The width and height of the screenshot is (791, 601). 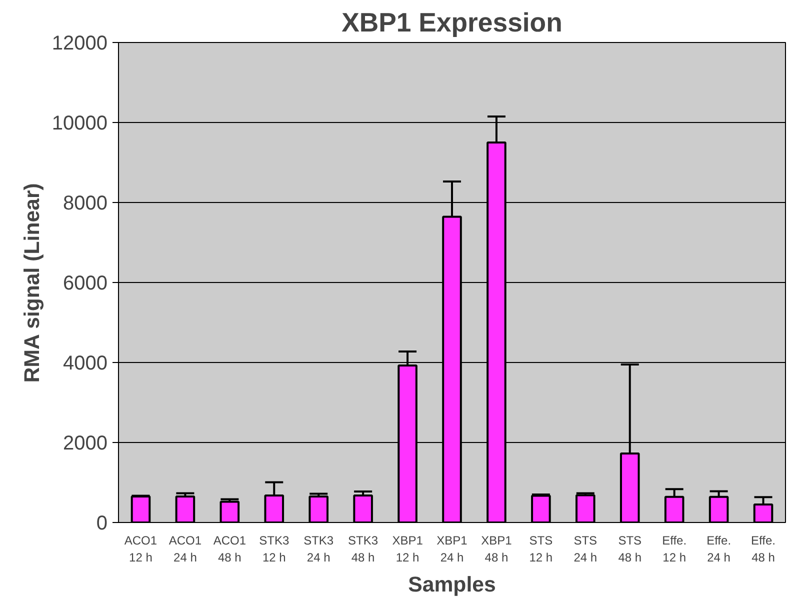 I want to click on x-axis-title: Samples, so click(x=452, y=584).